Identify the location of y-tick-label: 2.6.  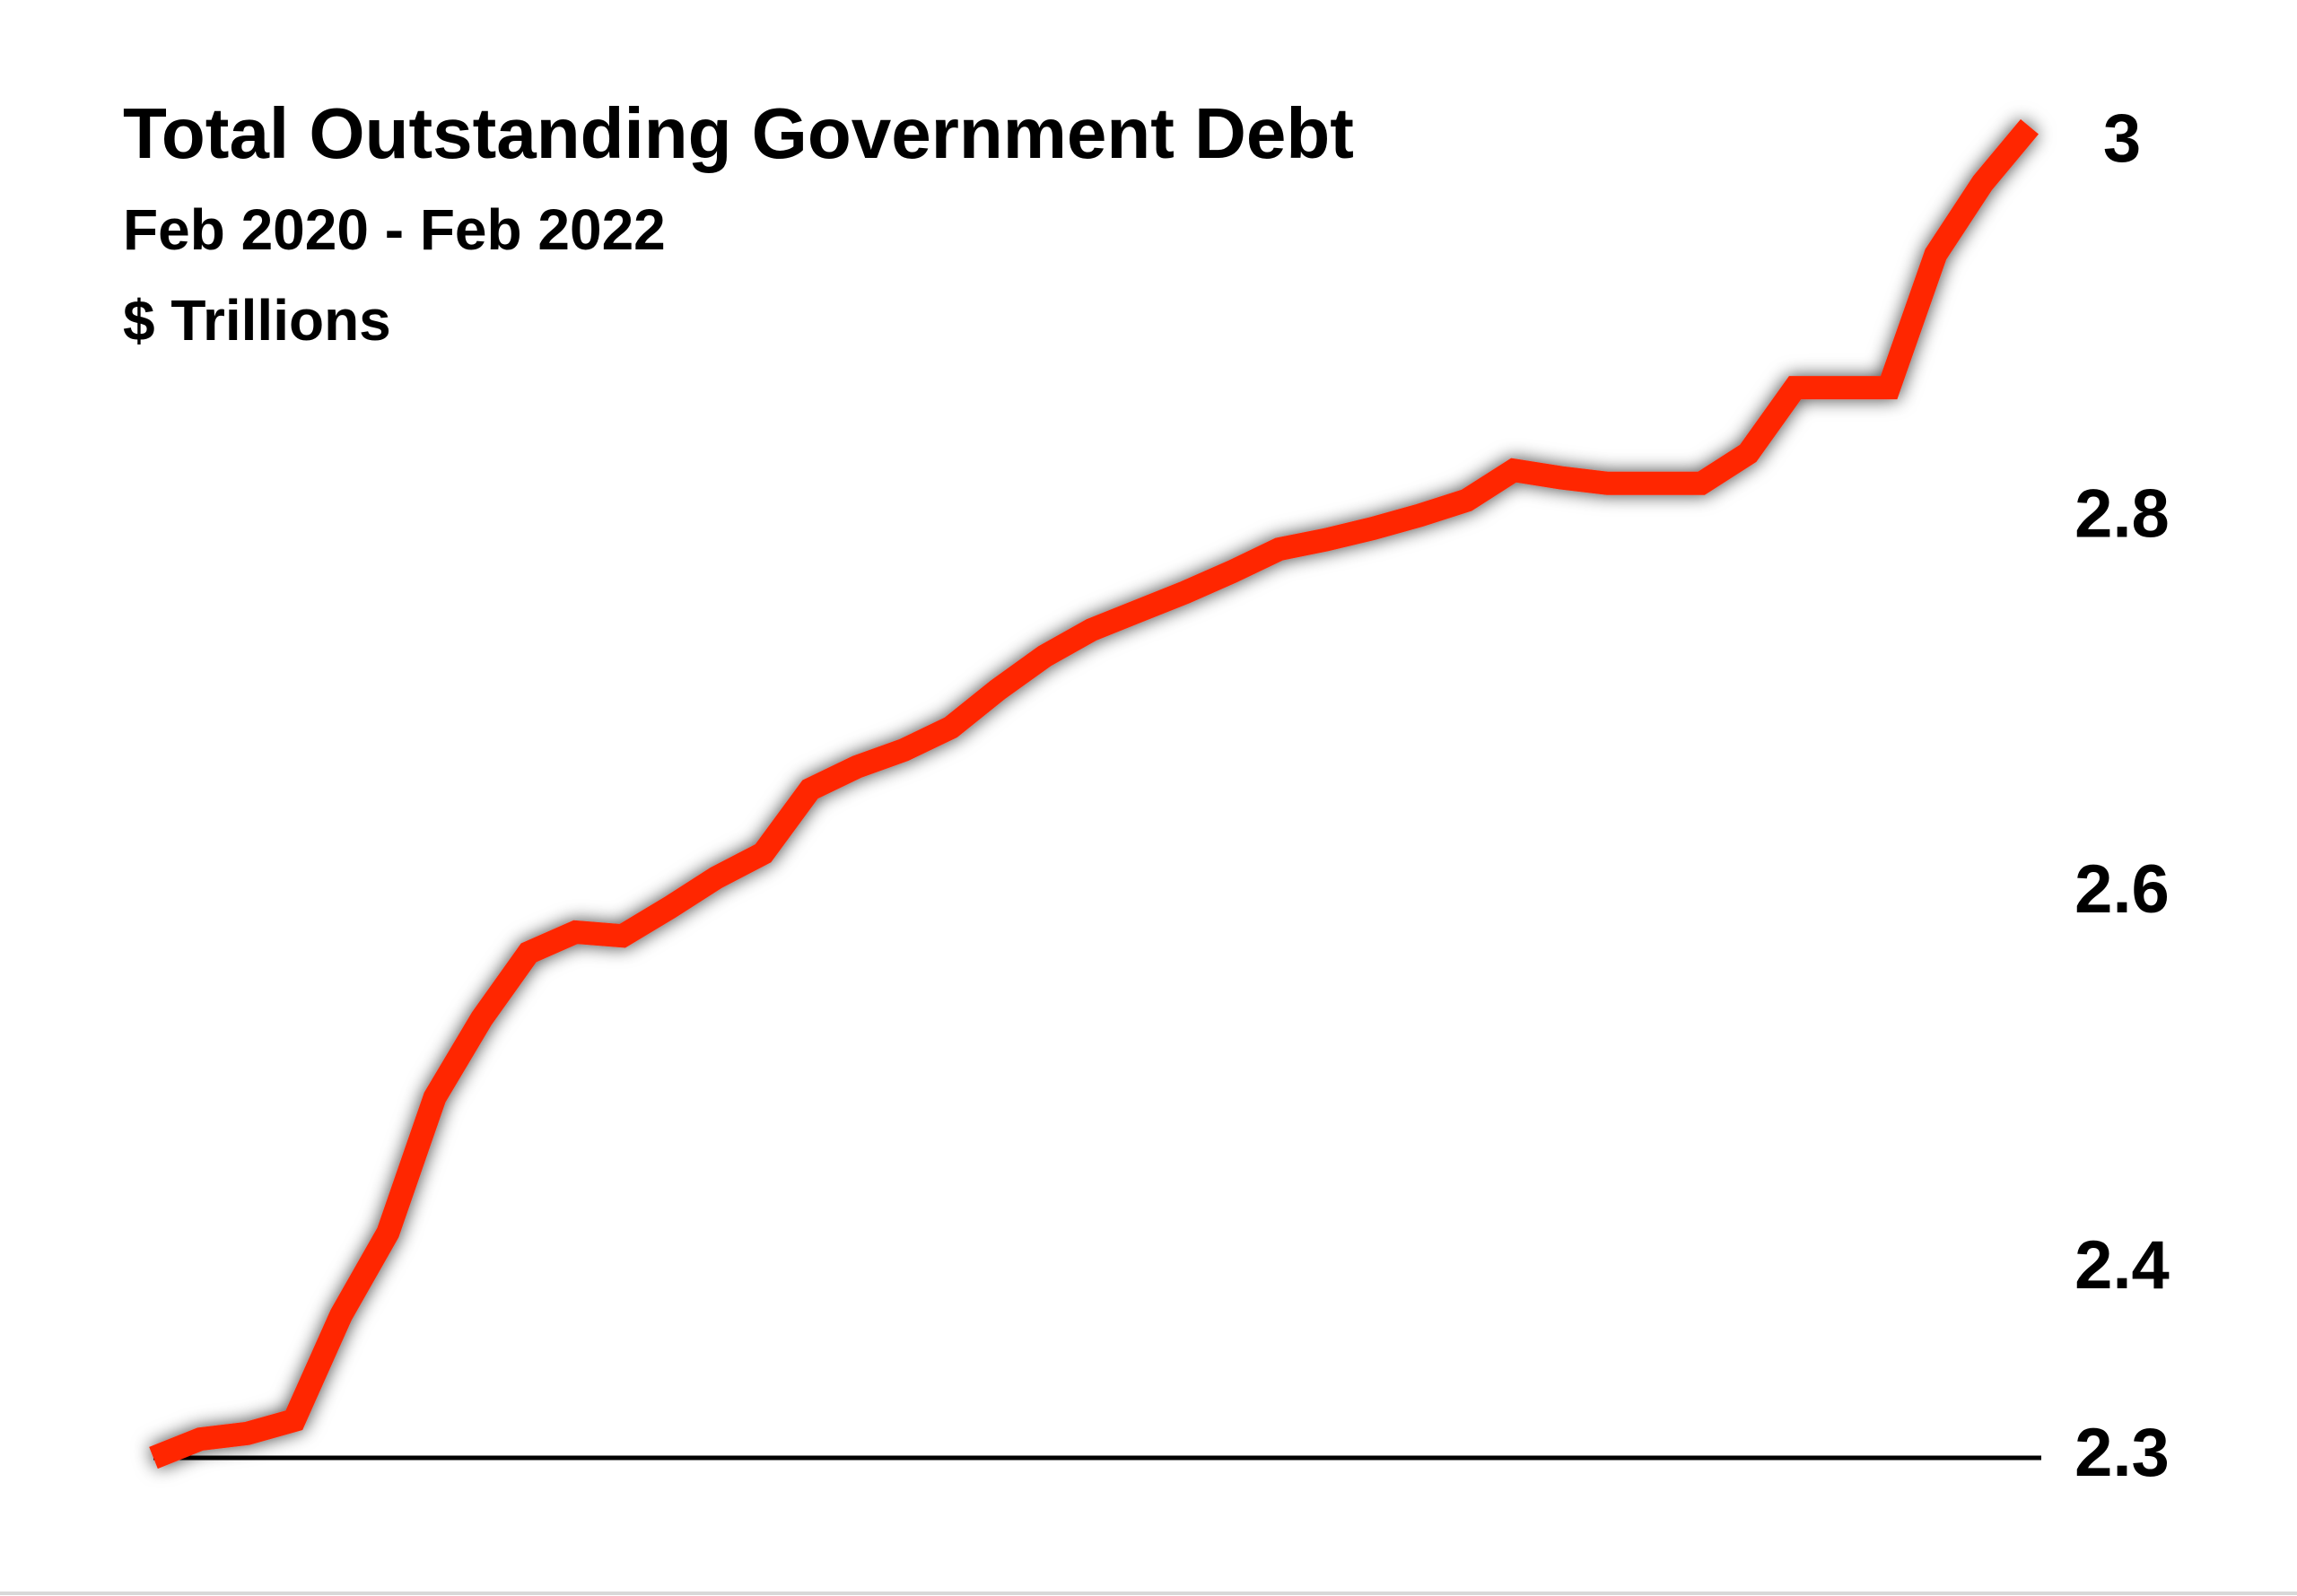
(2122, 889).